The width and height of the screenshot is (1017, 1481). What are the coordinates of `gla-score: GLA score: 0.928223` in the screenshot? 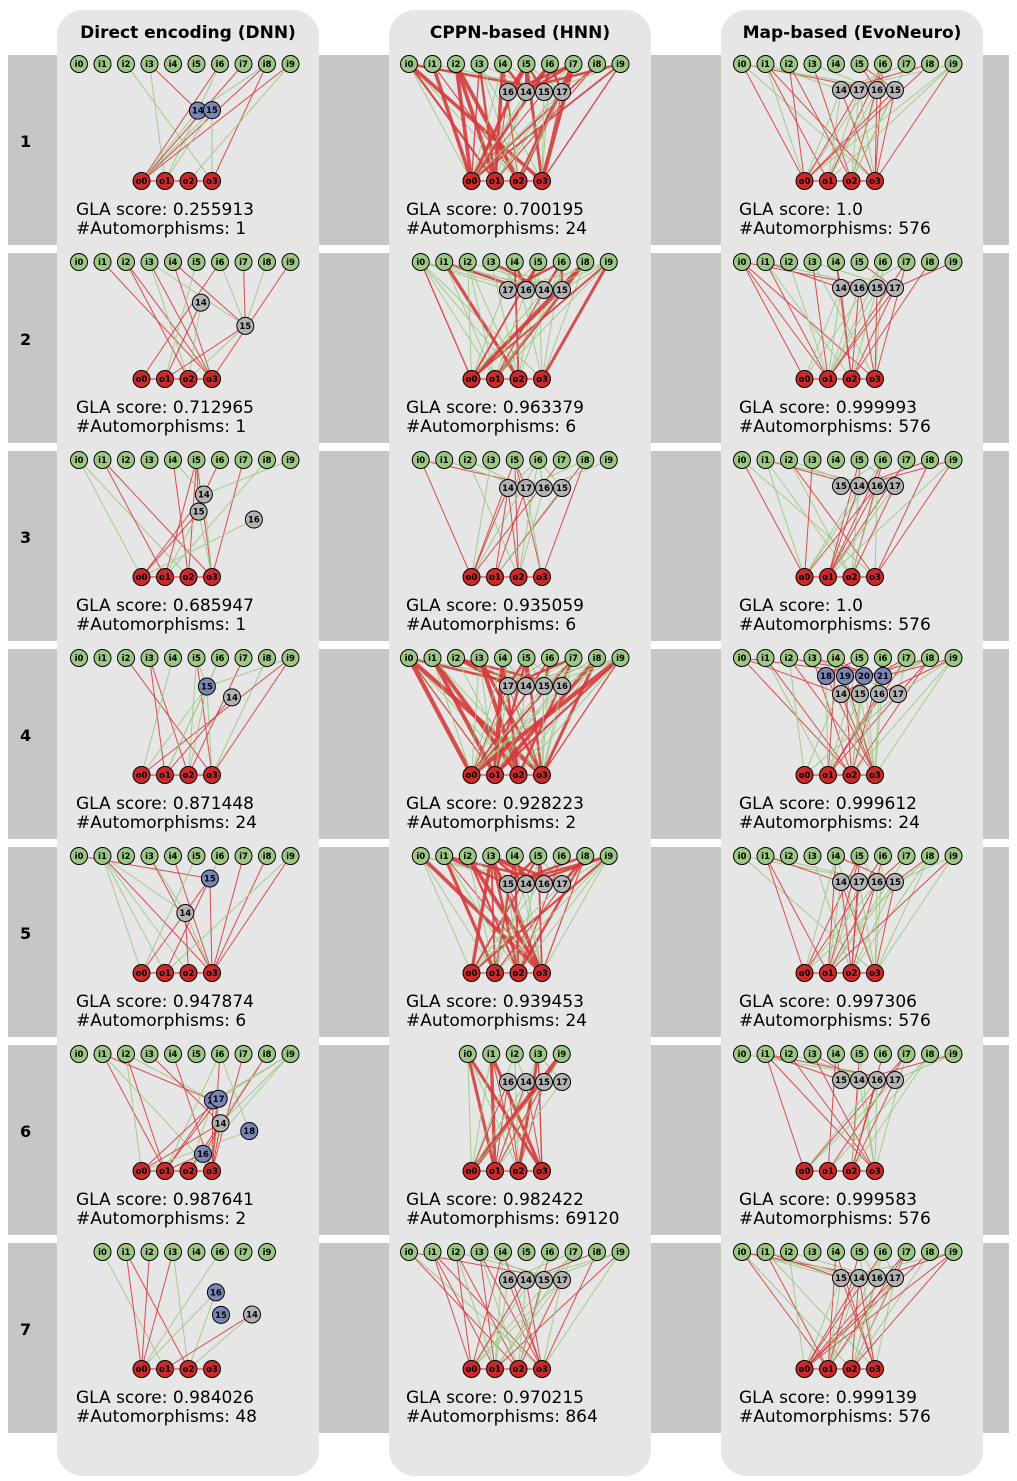 It's located at (495, 804).